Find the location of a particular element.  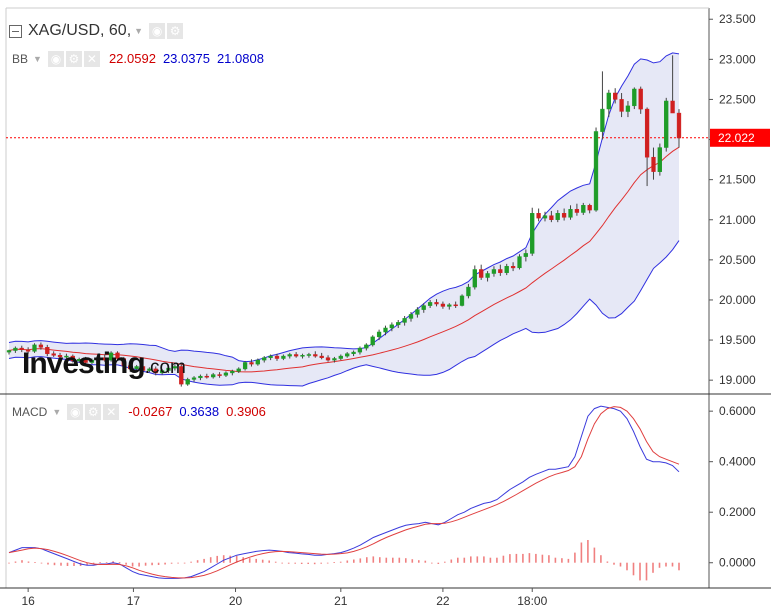

macd-histogram-value: -0.0267 is located at coordinates (150, 412).